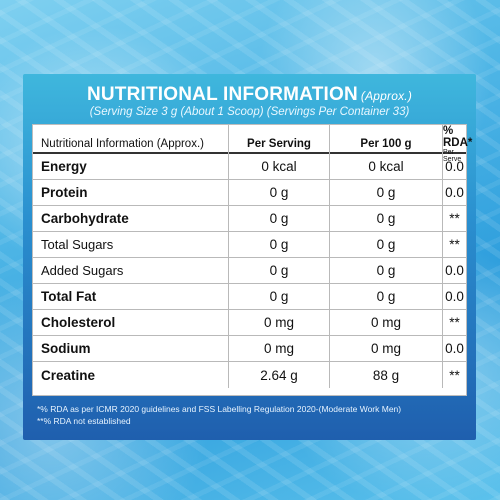 Image resolution: width=500 pixels, height=500 pixels. I want to click on footnote-rda-not-established: **% RDA not established, so click(84, 421).